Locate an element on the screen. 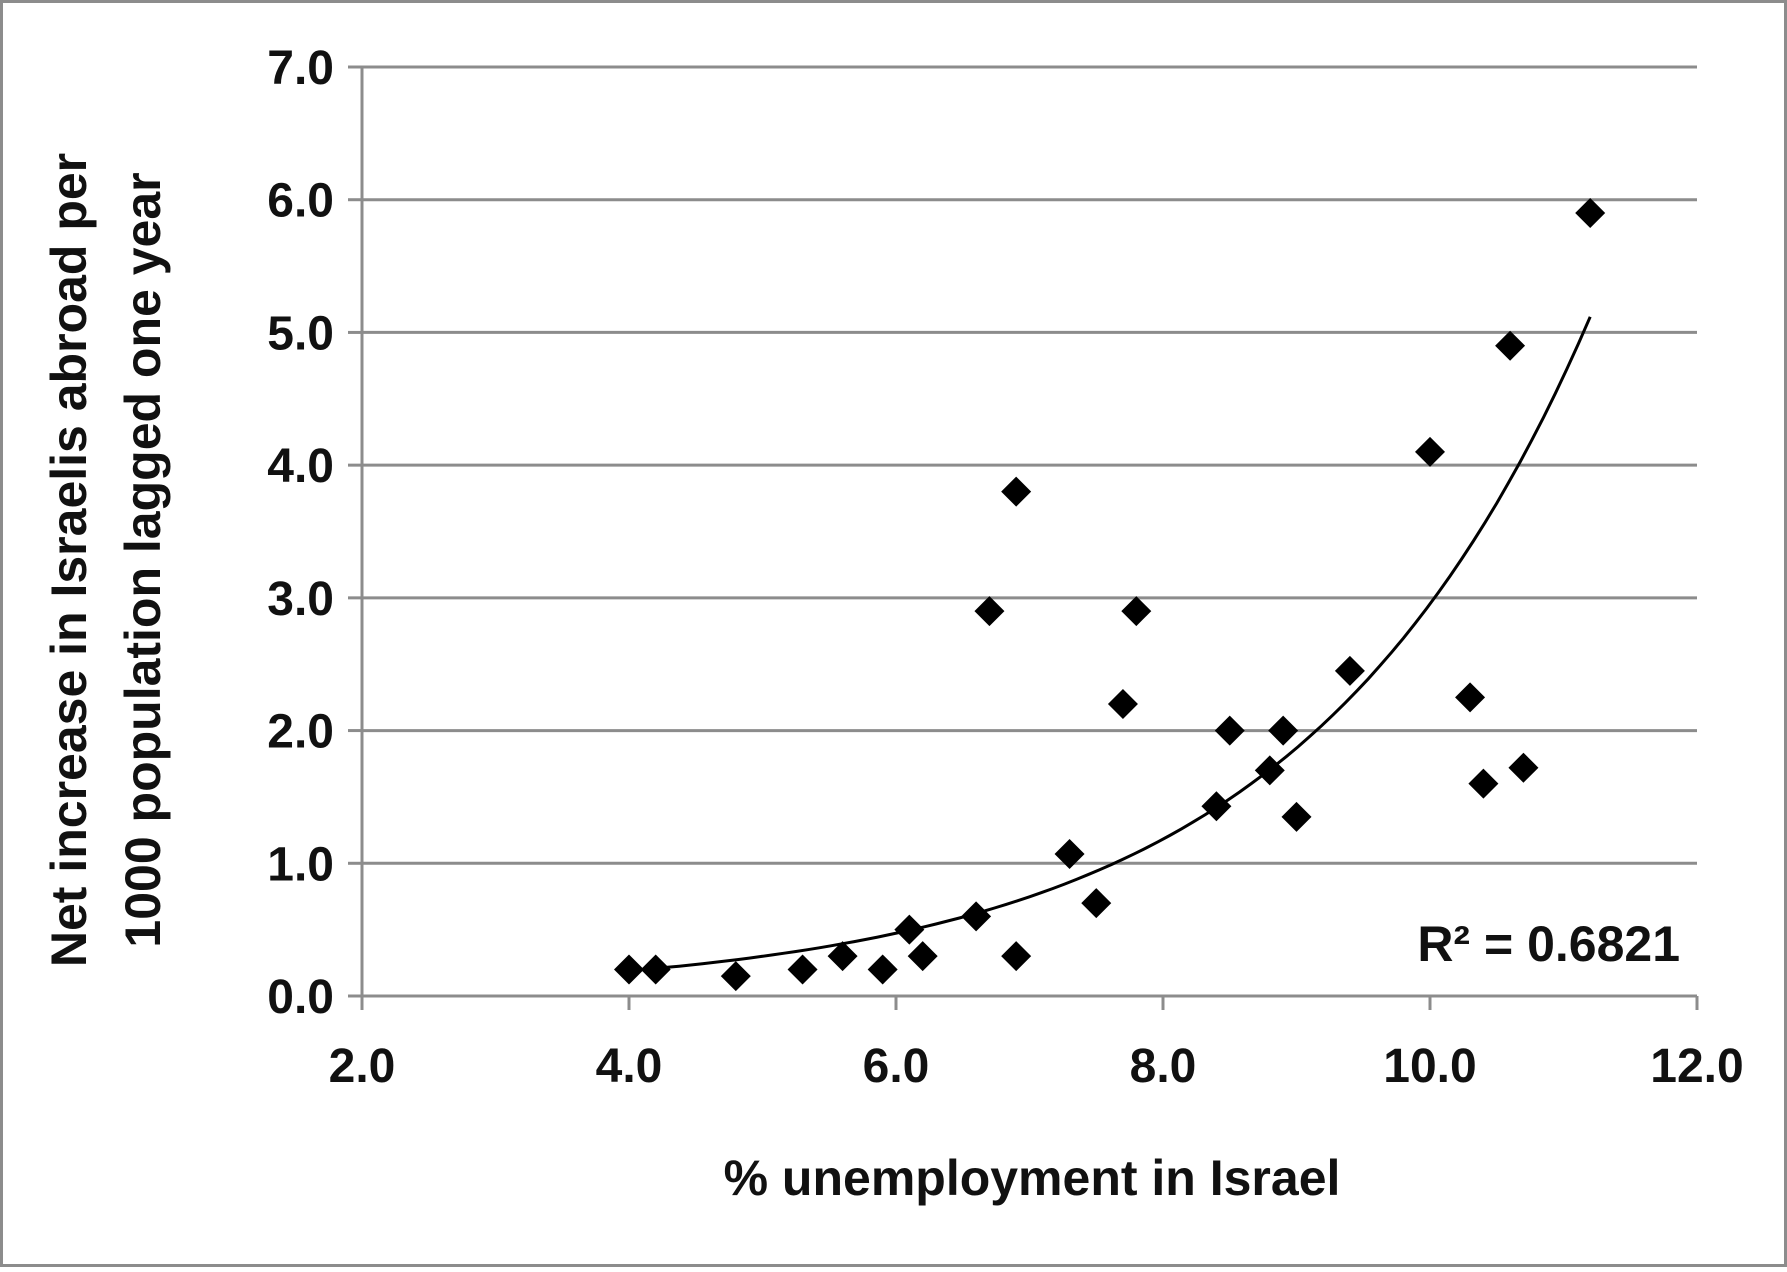  y-axis-title-line1: Net increase in Israelis abroad per is located at coordinates (69, 560).